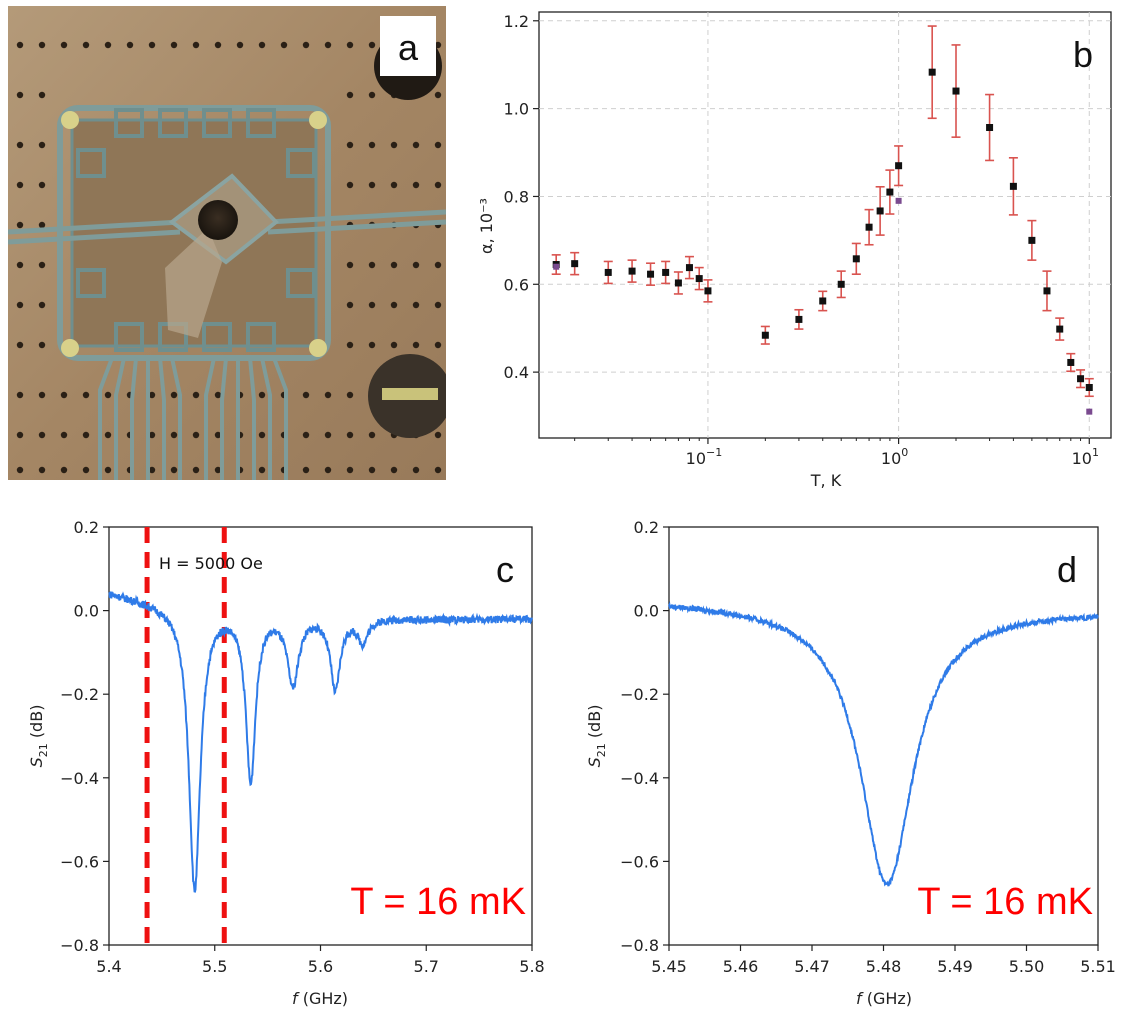 The image size is (1130, 1022). Describe the element at coordinates (741, 966) in the screenshot. I see `x-tick-label: 5.46` at that location.